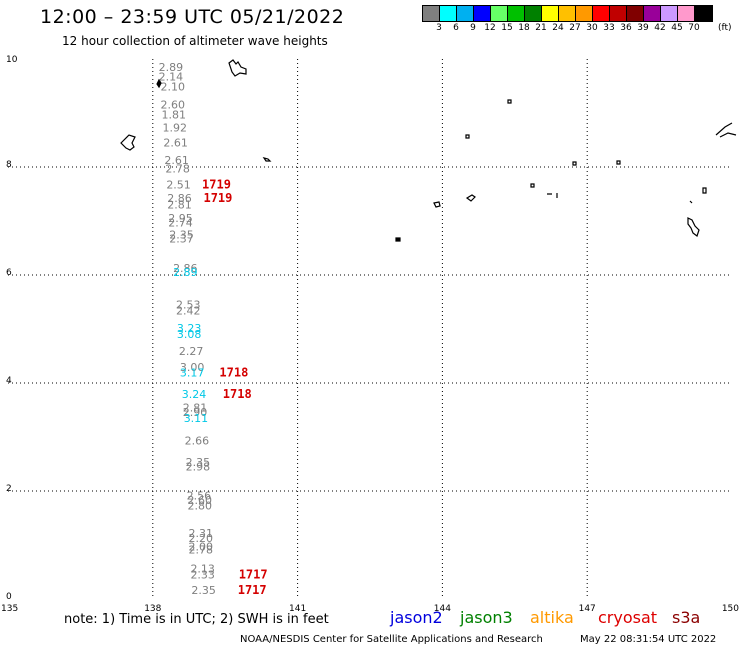  I want to click on wave-height-value: 3.11, so click(196, 418).